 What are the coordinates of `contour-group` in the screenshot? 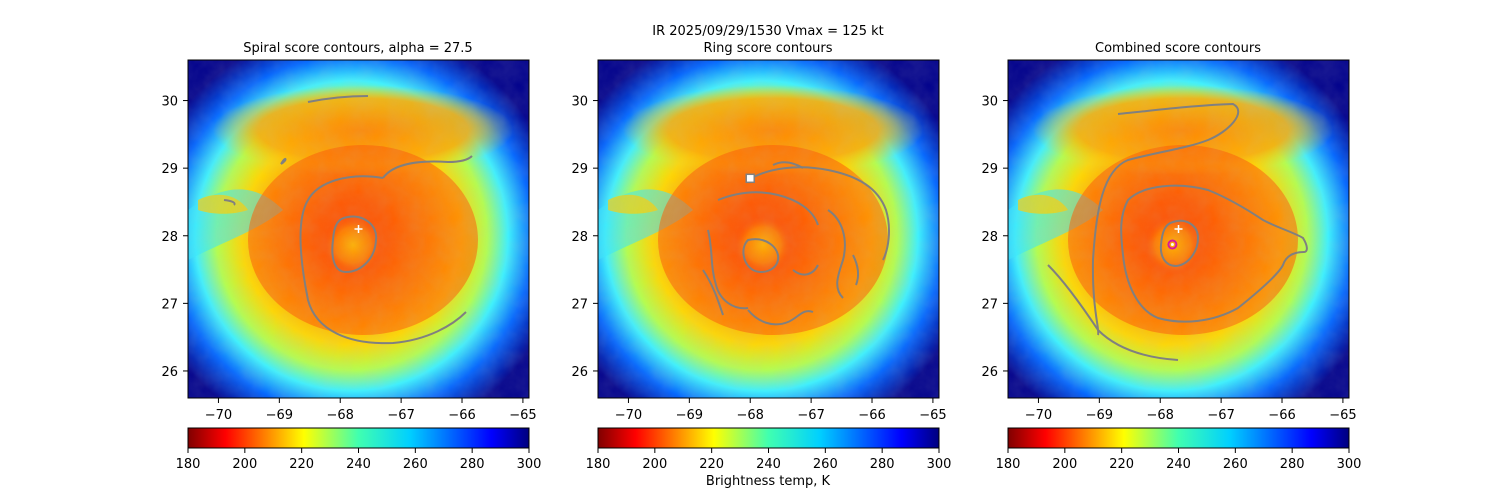 It's located at (796, 243).